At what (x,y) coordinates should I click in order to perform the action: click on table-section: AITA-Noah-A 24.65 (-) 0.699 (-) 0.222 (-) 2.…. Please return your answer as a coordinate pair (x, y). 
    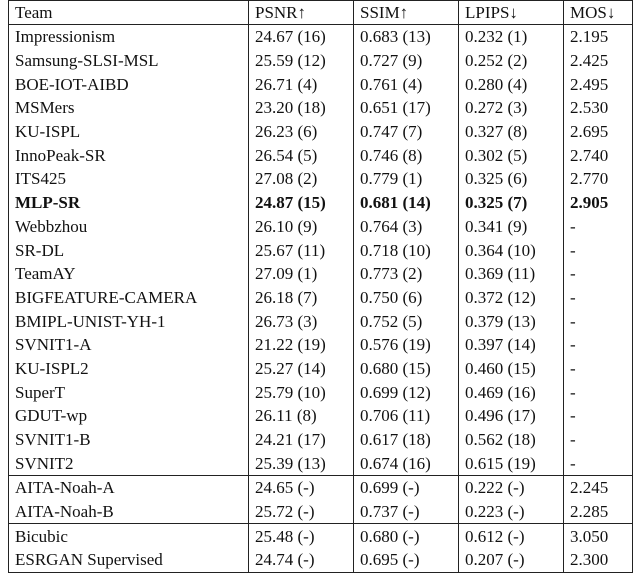
    Looking at the image, I should click on (320, 500).